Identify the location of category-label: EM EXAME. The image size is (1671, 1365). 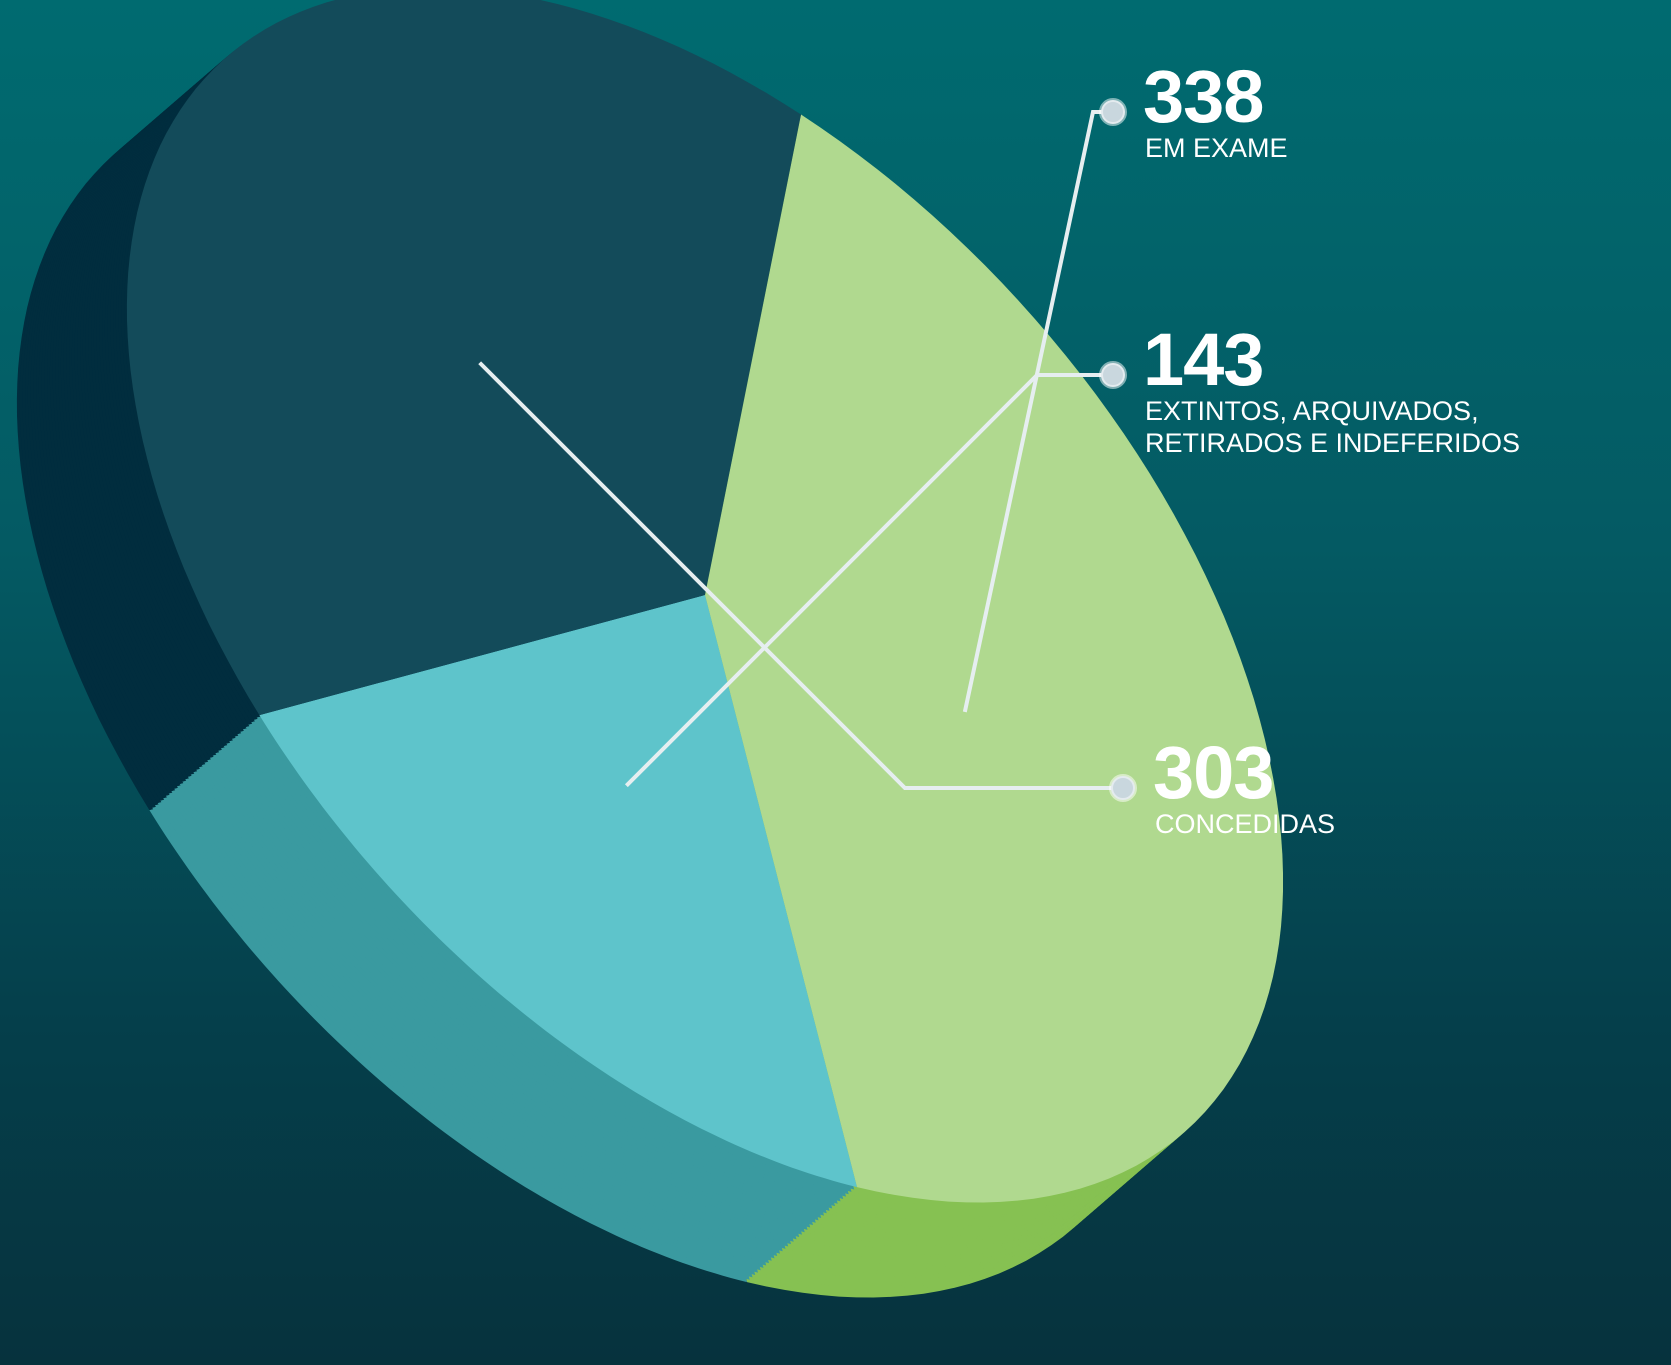
(1216, 148).